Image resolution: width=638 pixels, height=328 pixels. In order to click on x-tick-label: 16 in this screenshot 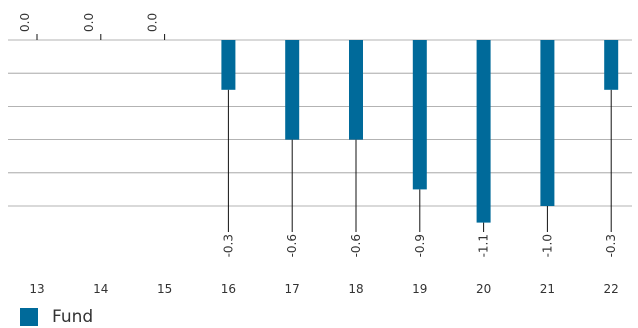, I will do `click(228, 289)`.